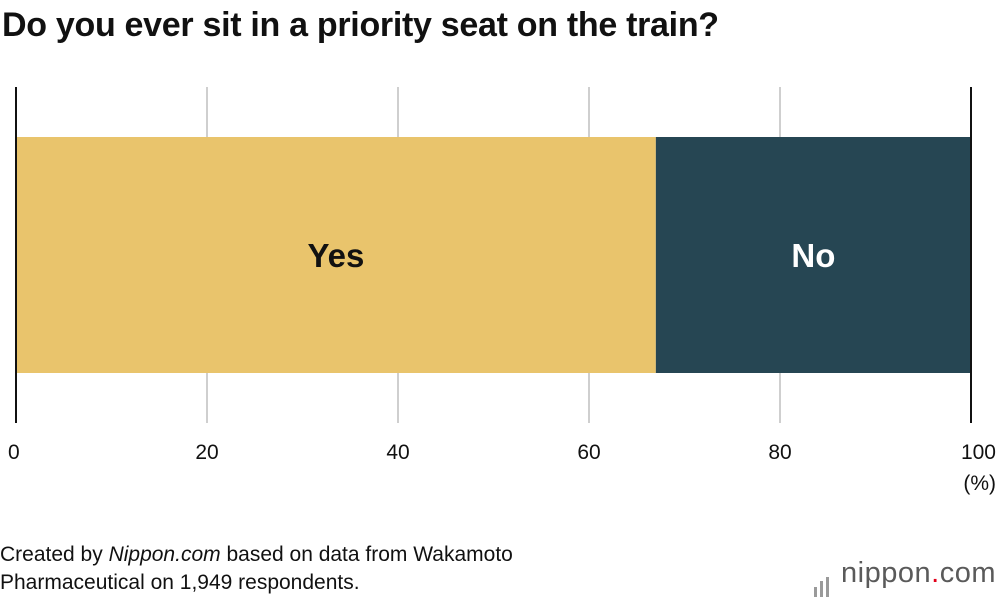  I want to click on source-line-2: Pharmaceutical on 1,949 respondents., so click(180, 582).